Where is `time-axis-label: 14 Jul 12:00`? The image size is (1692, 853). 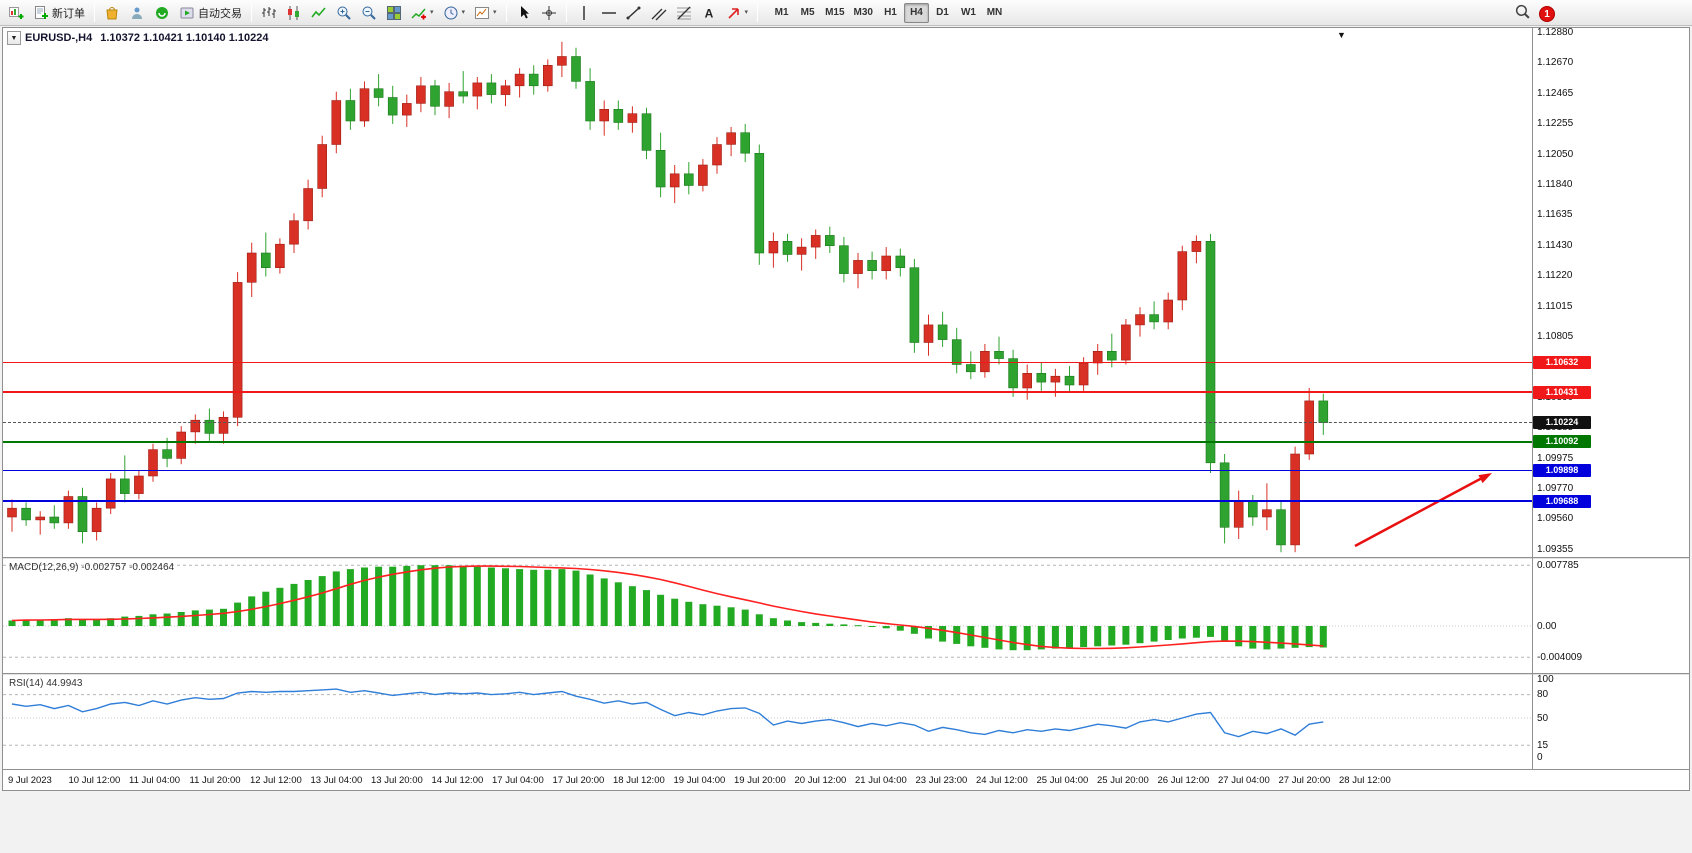
time-axis-label: 14 Jul 12:00 is located at coordinates (457, 780).